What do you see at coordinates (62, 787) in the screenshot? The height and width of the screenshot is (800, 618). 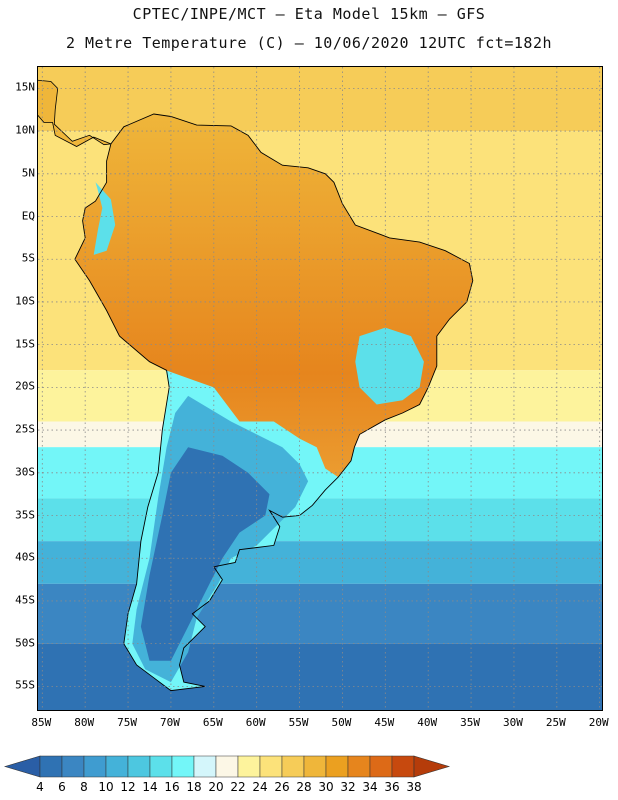 I see `colorbar-tick-label: 6` at bounding box center [62, 787].